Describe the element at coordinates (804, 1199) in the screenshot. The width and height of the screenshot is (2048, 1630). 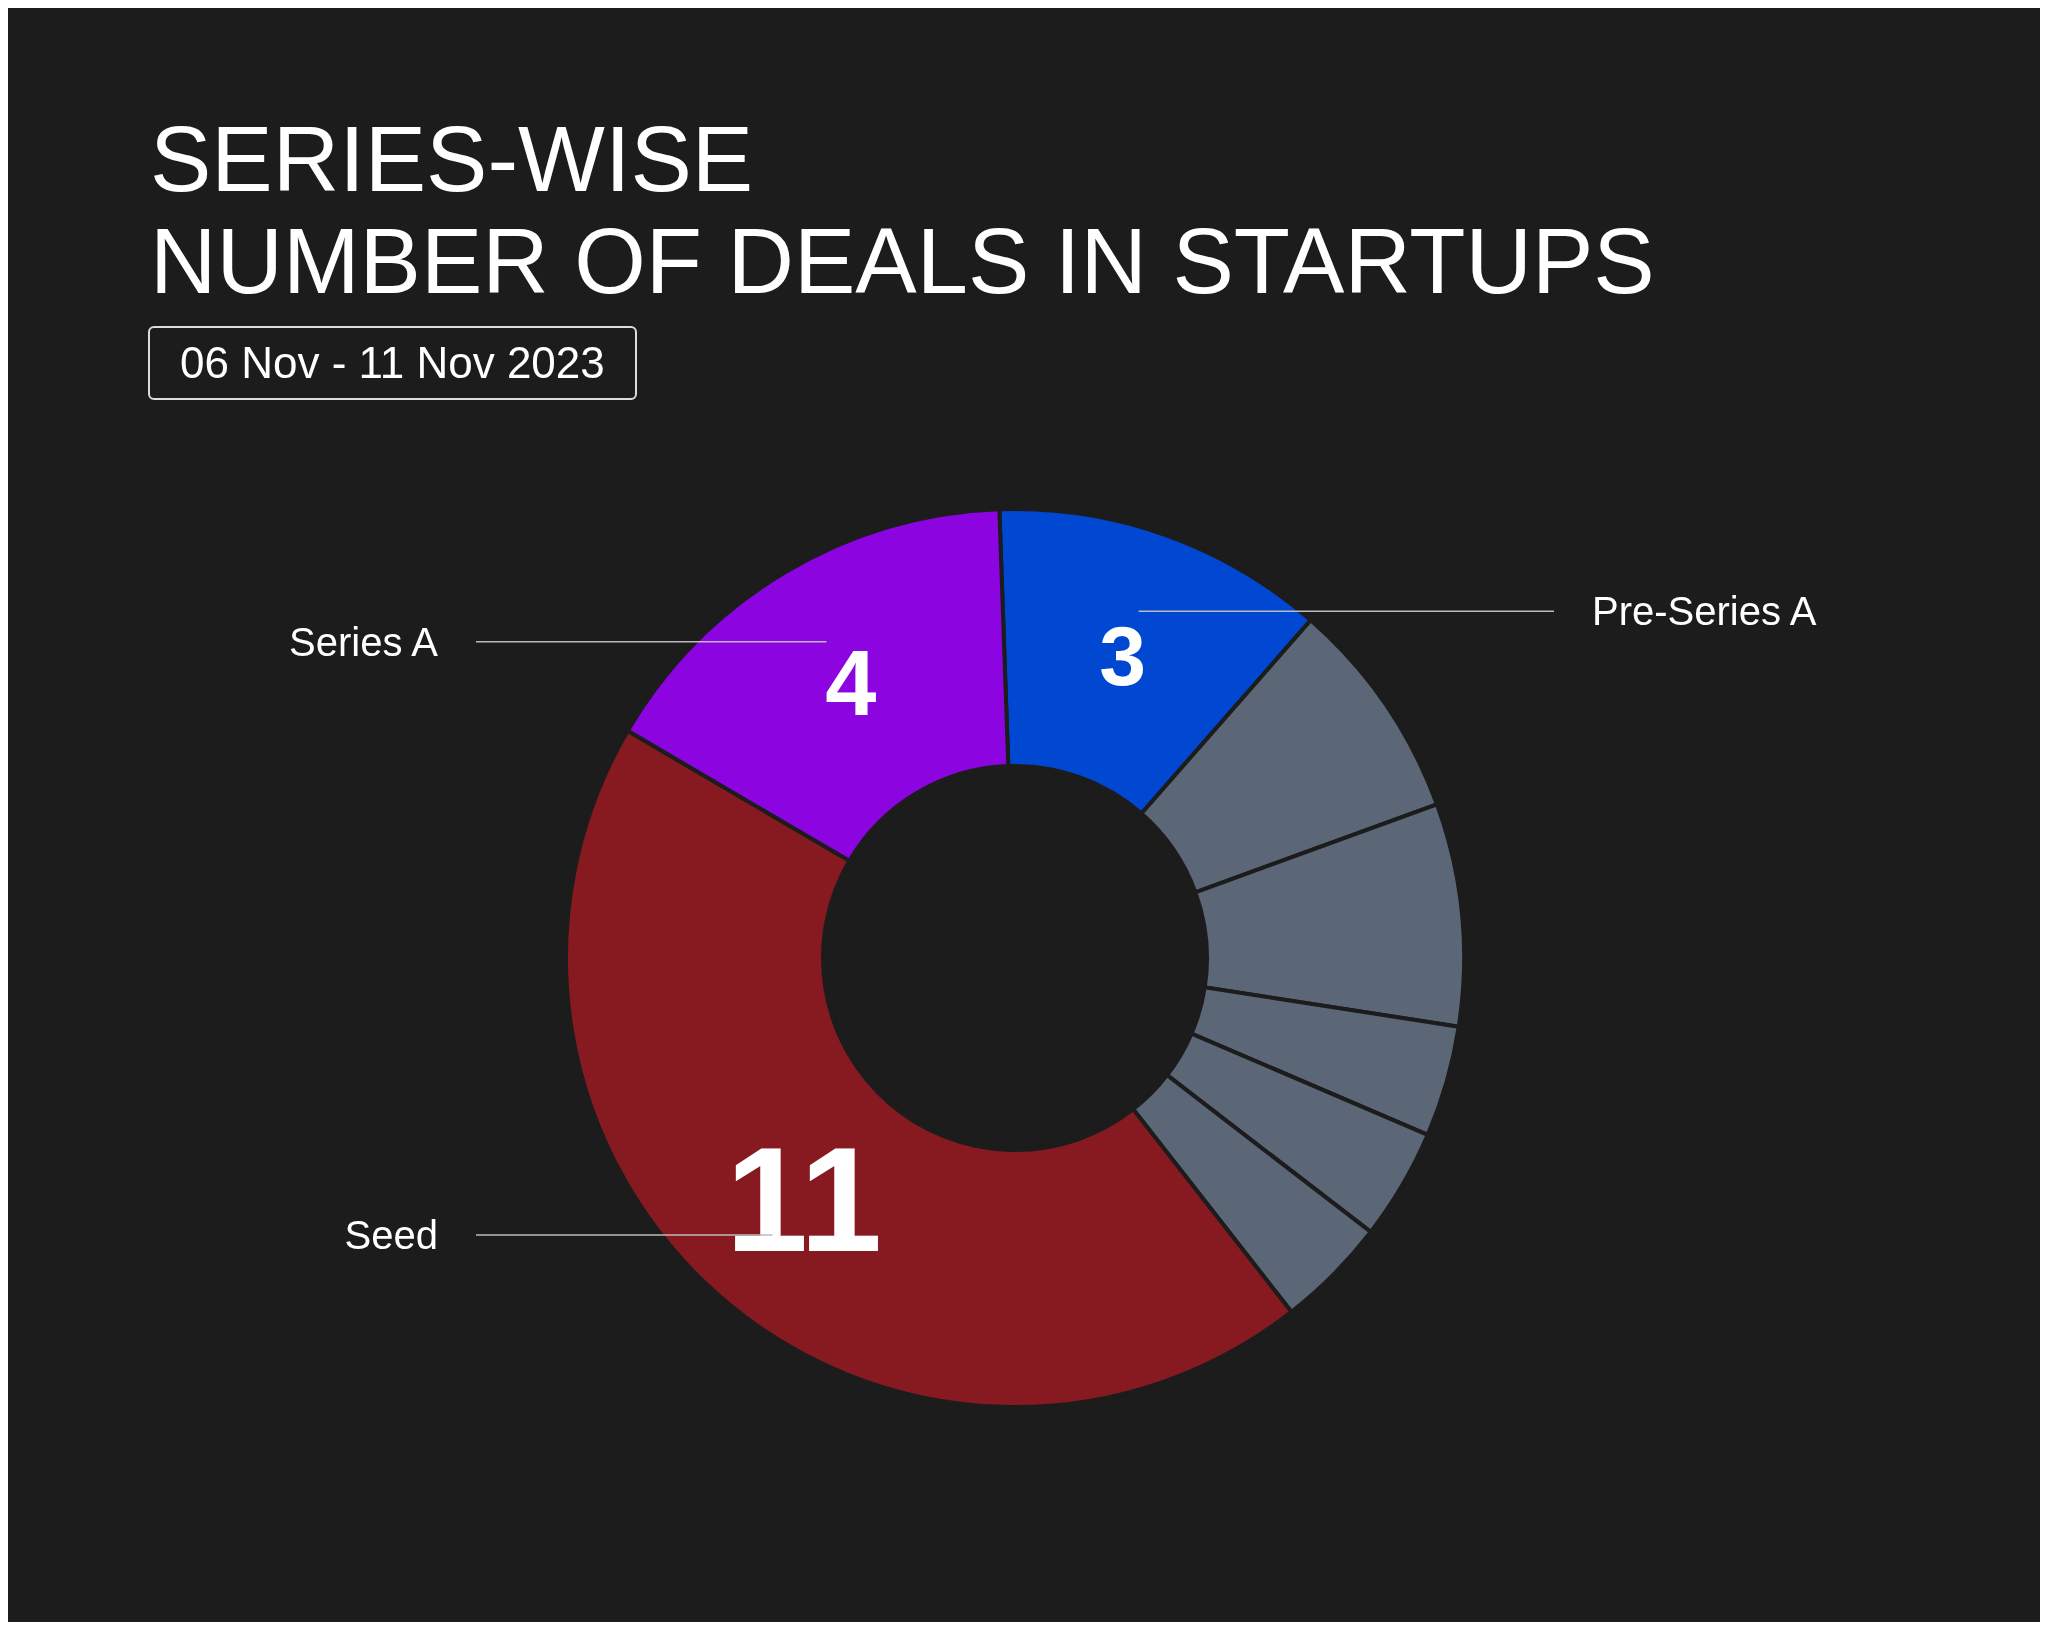
I see `data-label: 11` at that location.